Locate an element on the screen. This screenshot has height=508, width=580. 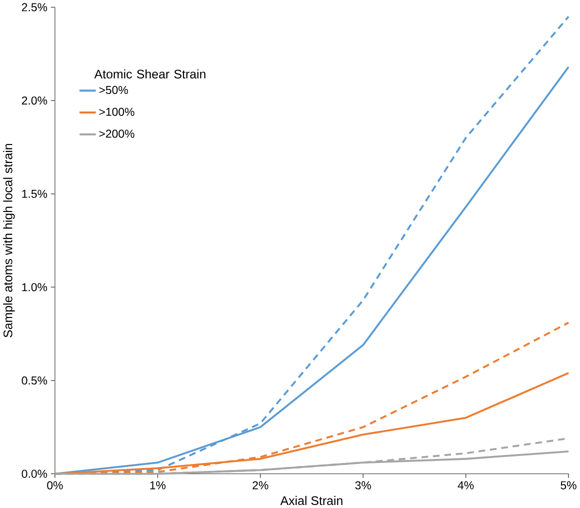
y-tick-label: 0.5% is located at coordinates (35, 380).